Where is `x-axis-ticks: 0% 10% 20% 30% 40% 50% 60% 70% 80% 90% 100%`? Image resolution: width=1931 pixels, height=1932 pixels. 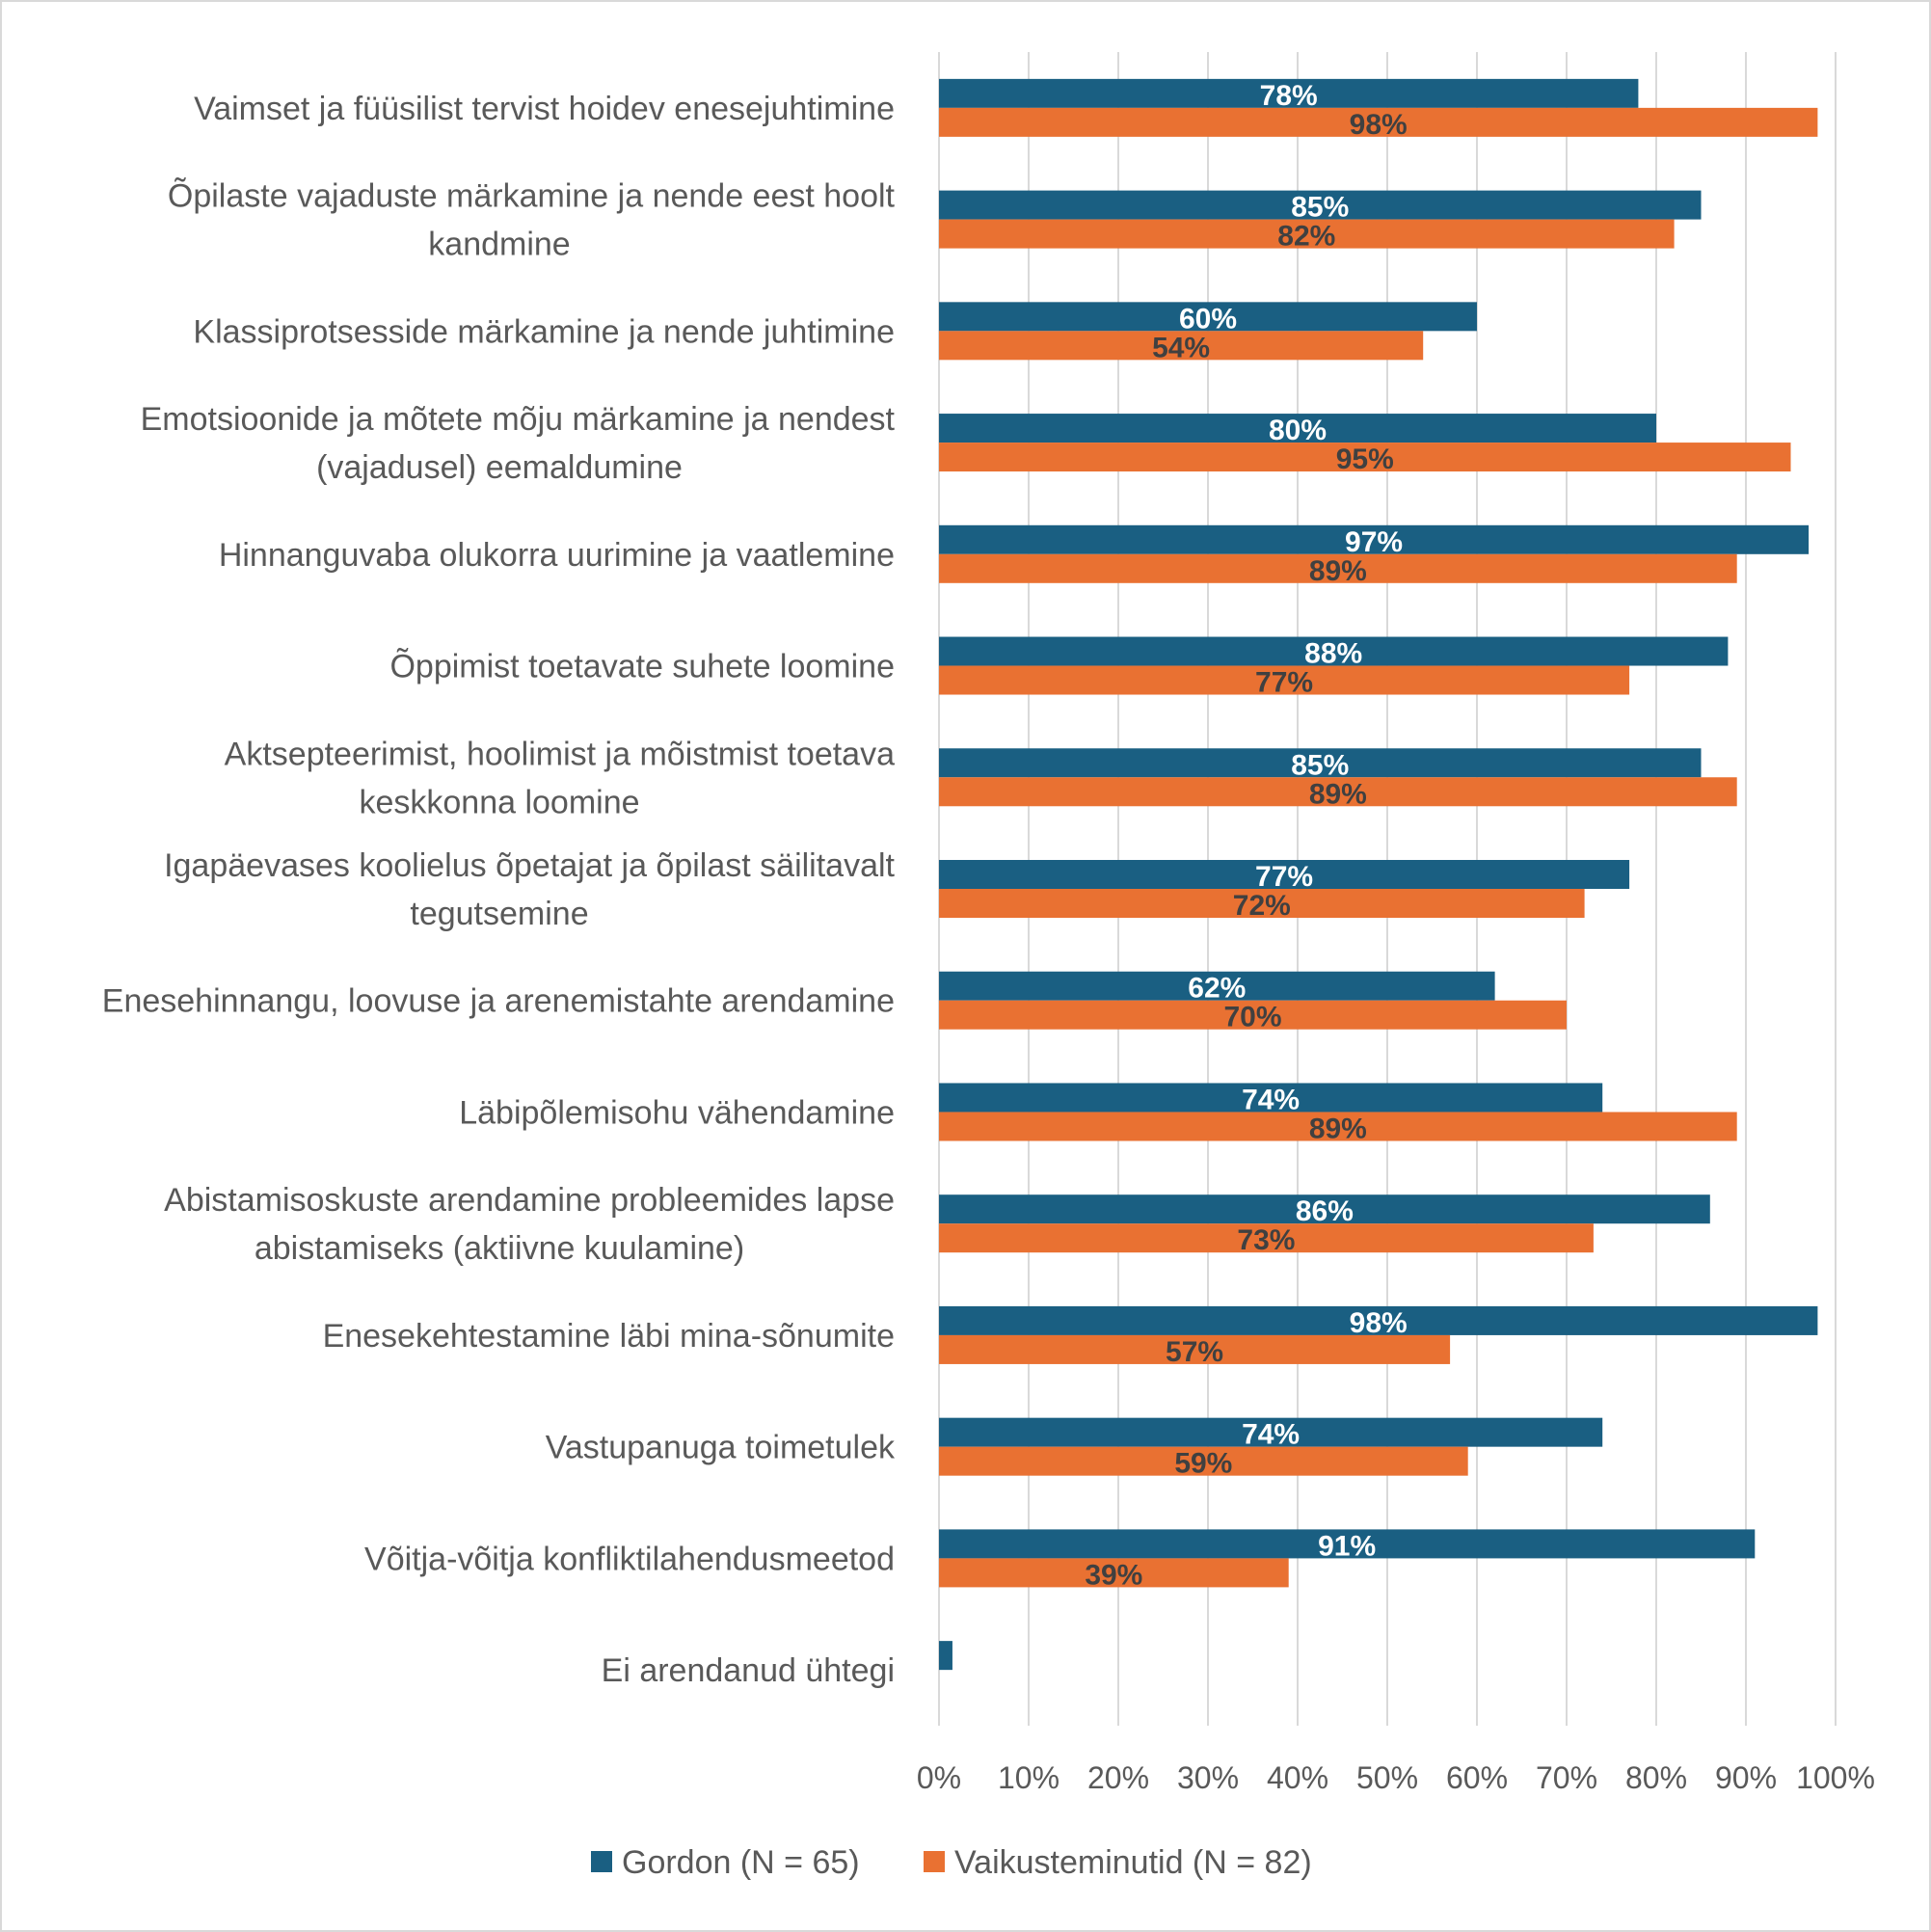
x-axis-ticks: 0% 10% 20% 30% 40% 50% 60% 70% 80% 90% 100% is located at coordinates (1396, 1778).